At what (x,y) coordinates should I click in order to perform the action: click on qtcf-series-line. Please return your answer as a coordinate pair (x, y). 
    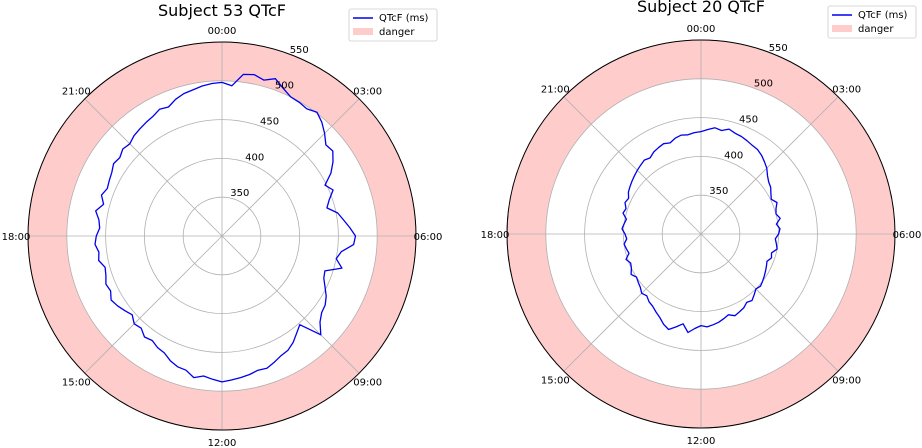
    Looking at the image, I should click on (701, 230).